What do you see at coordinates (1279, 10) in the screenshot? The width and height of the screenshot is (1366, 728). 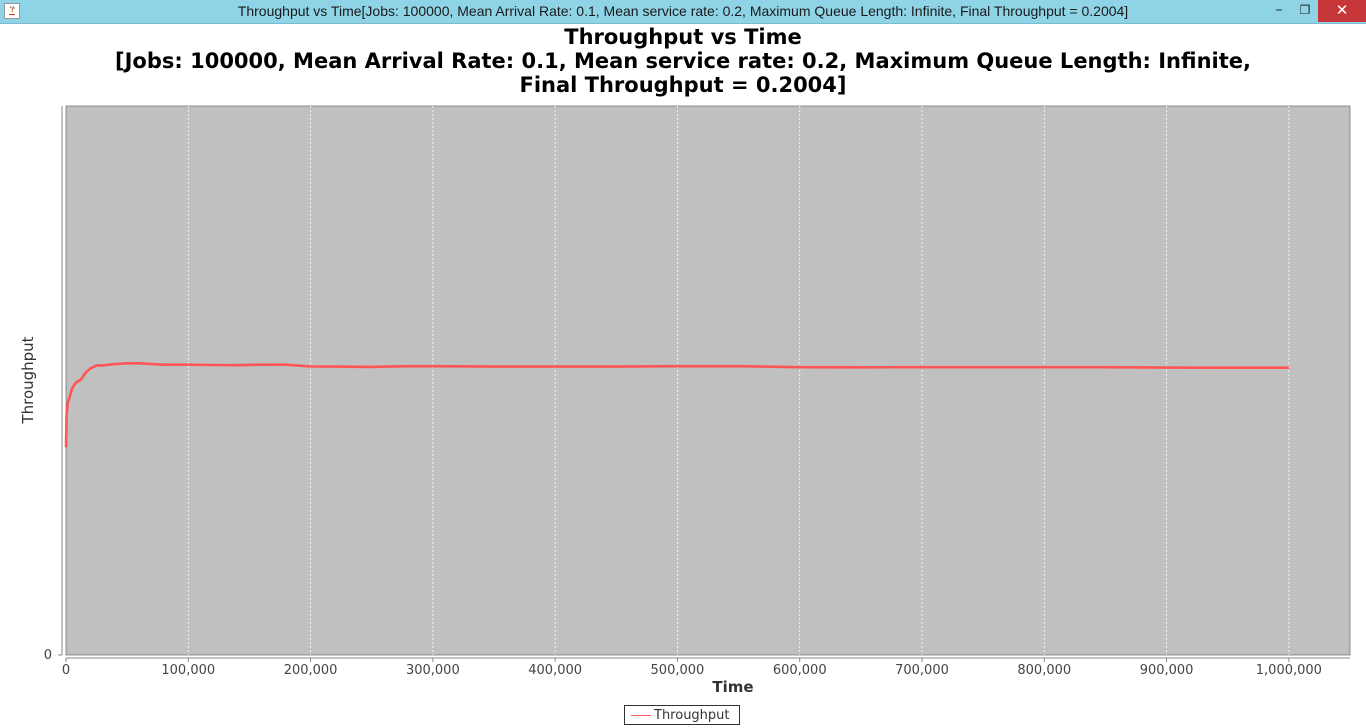 I see `minimize-button: –` at bounding box center [1279, 10].